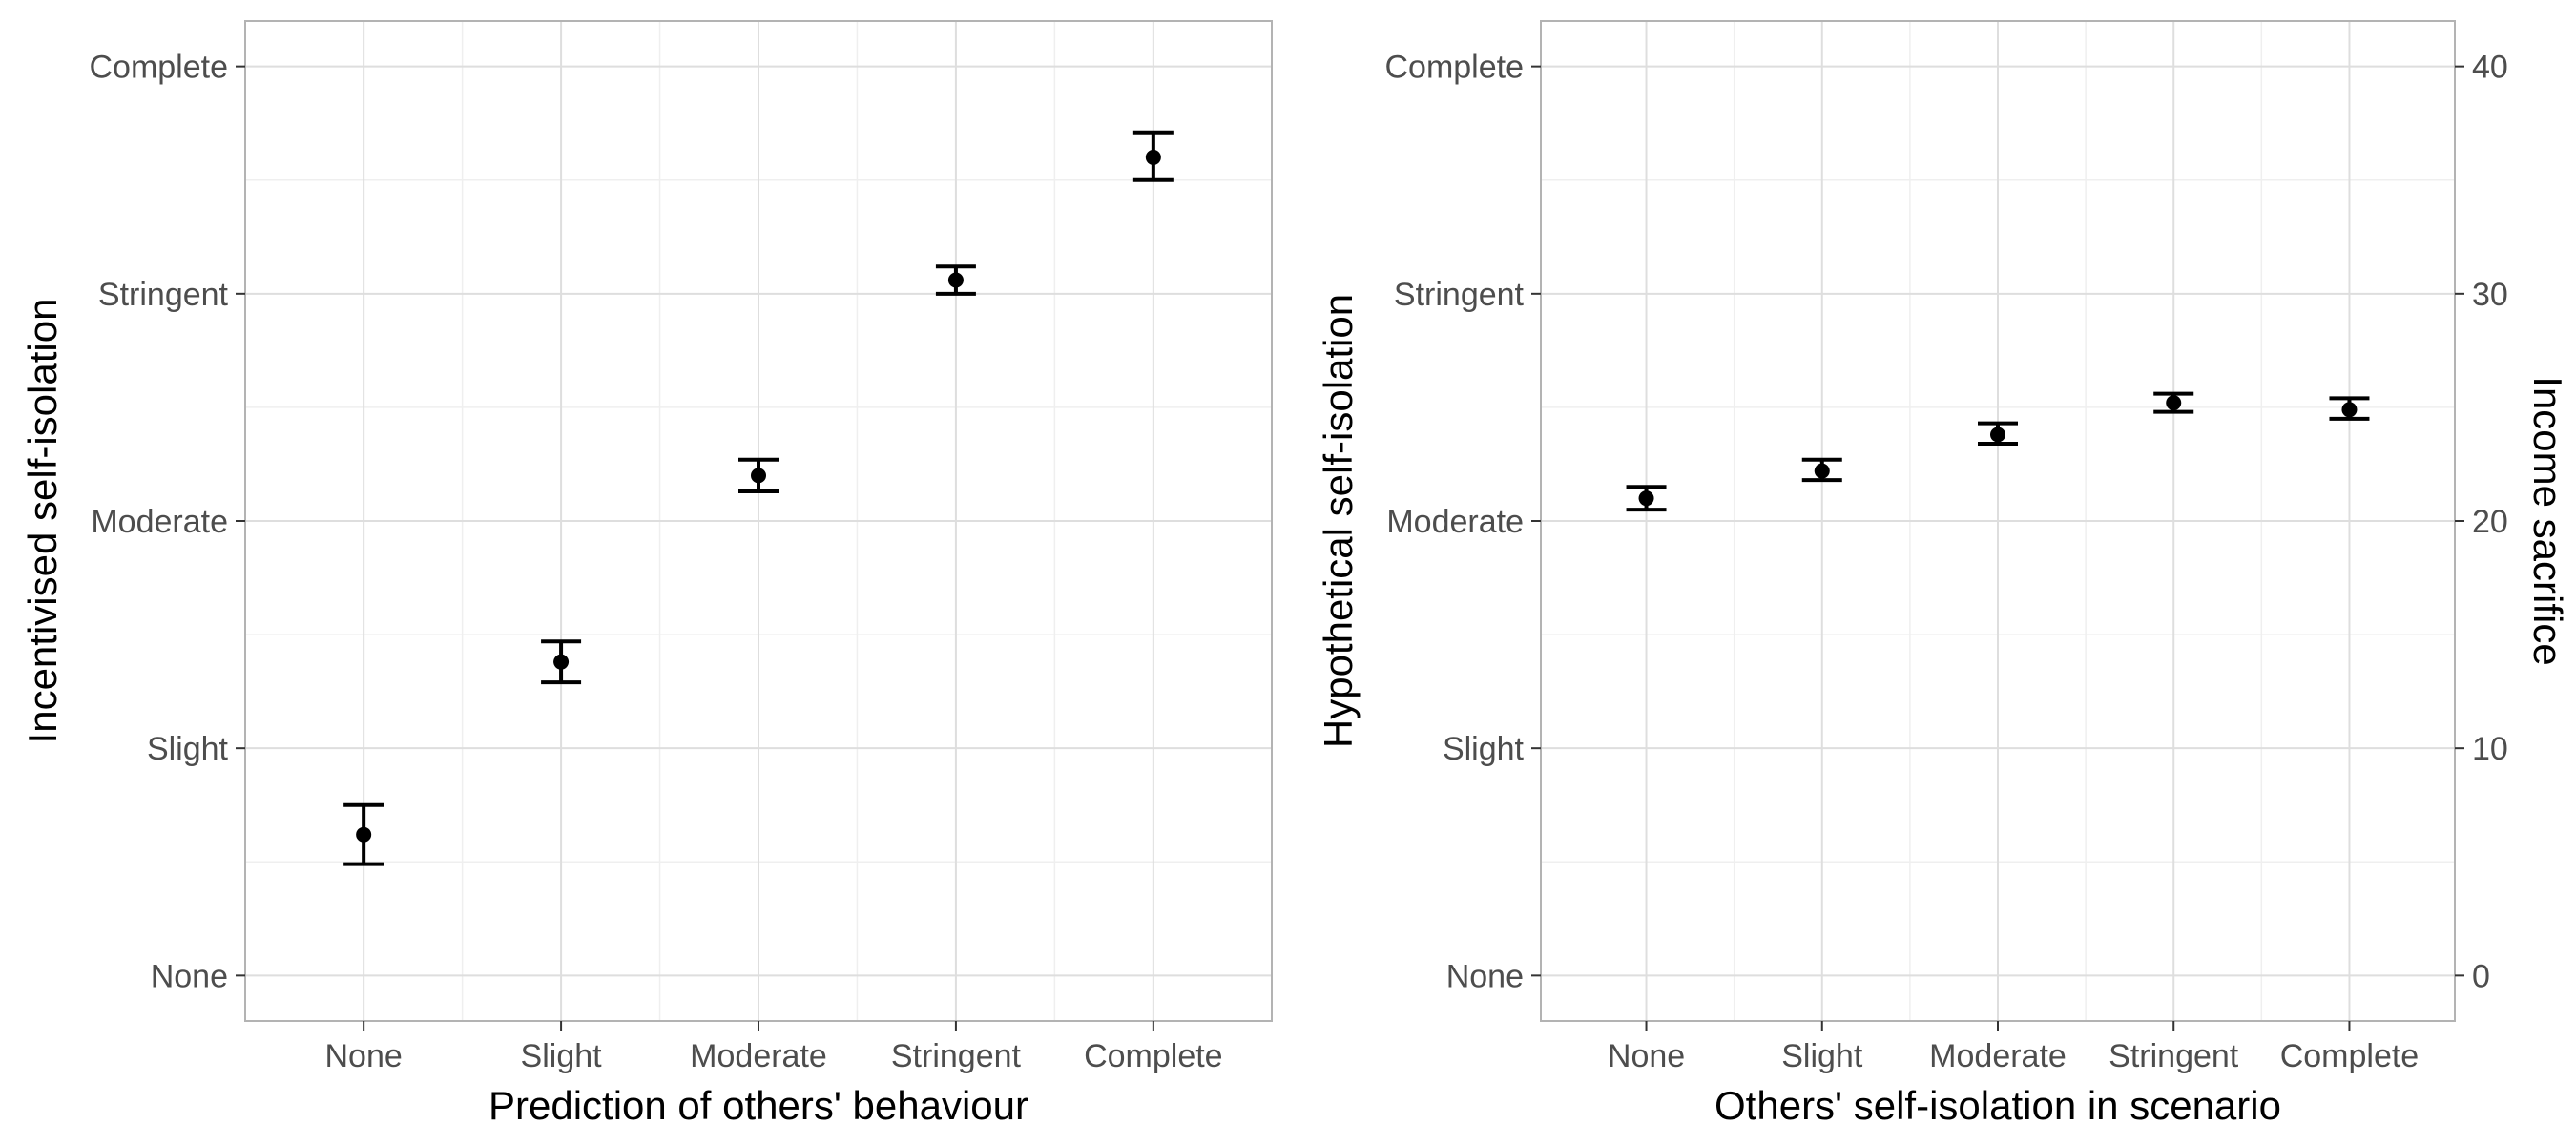 The image size is (2576, 1145). Describe the element at coordinates (42, 521) in the screenshot. I see `y-axis-title: Incentivised self-isolation` at that location.